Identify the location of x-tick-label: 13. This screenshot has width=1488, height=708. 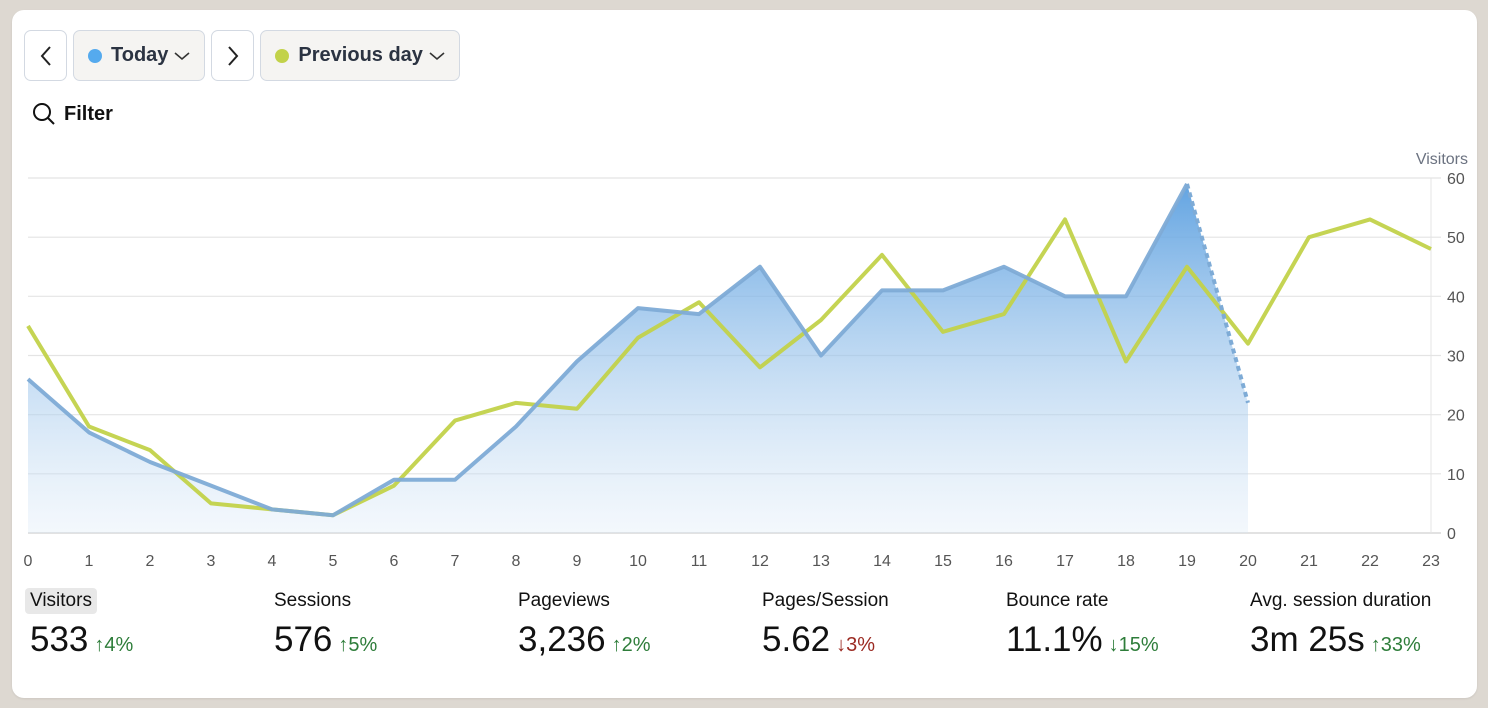
(821, 561).